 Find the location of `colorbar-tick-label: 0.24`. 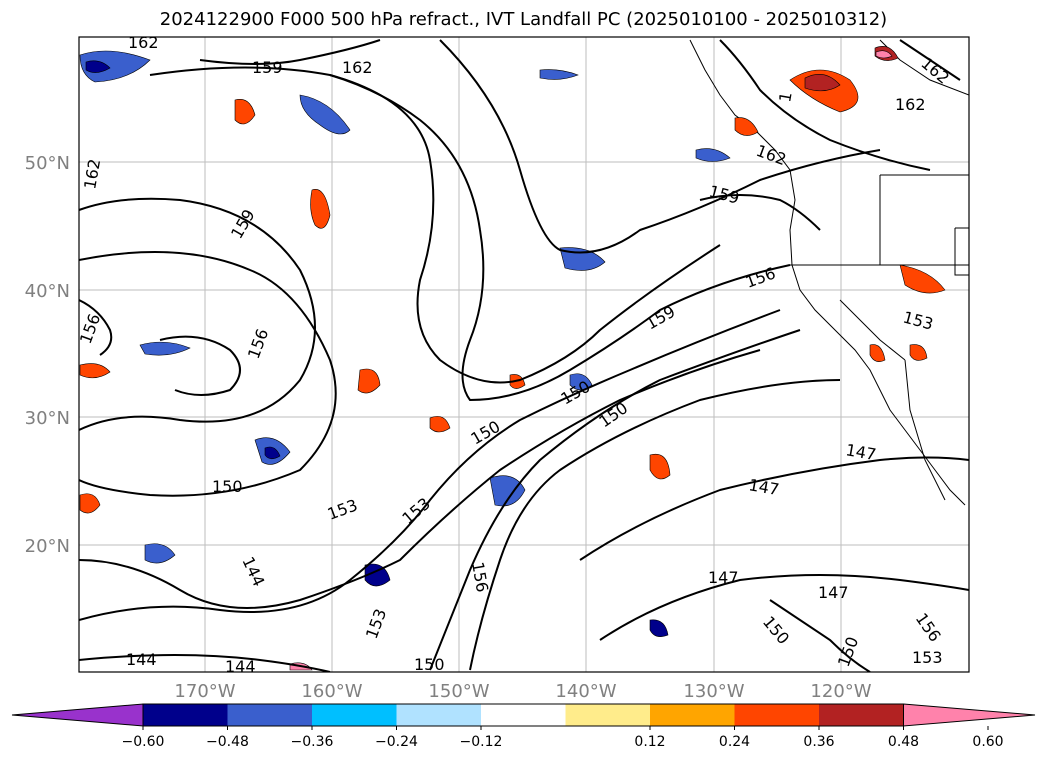

colorbar-tick-label: 0.24 is located at coordinates (734, 742).